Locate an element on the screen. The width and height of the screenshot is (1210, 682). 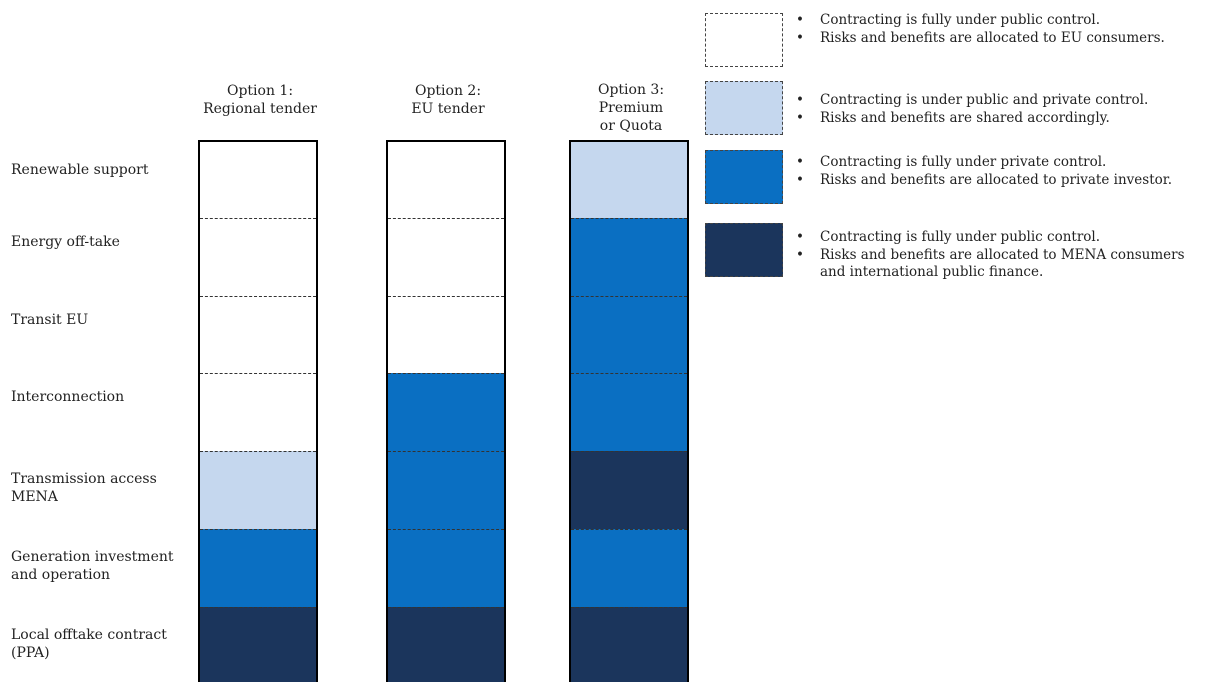
row-label-renewable-support: Renewable support is located at coordinates (80, 170).